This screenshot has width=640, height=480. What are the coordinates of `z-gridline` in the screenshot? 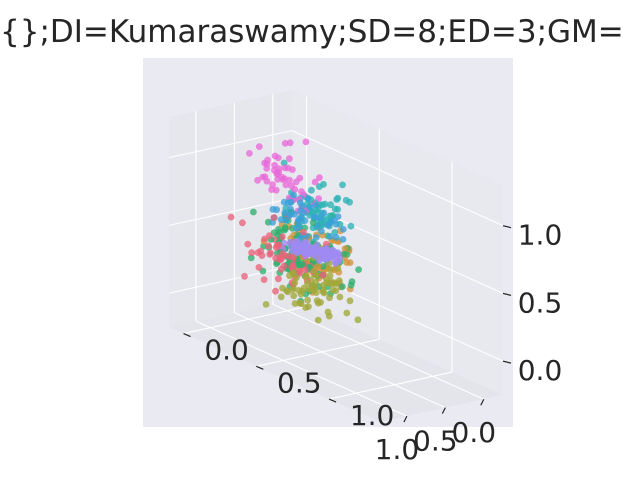 It's located at (397, 178).